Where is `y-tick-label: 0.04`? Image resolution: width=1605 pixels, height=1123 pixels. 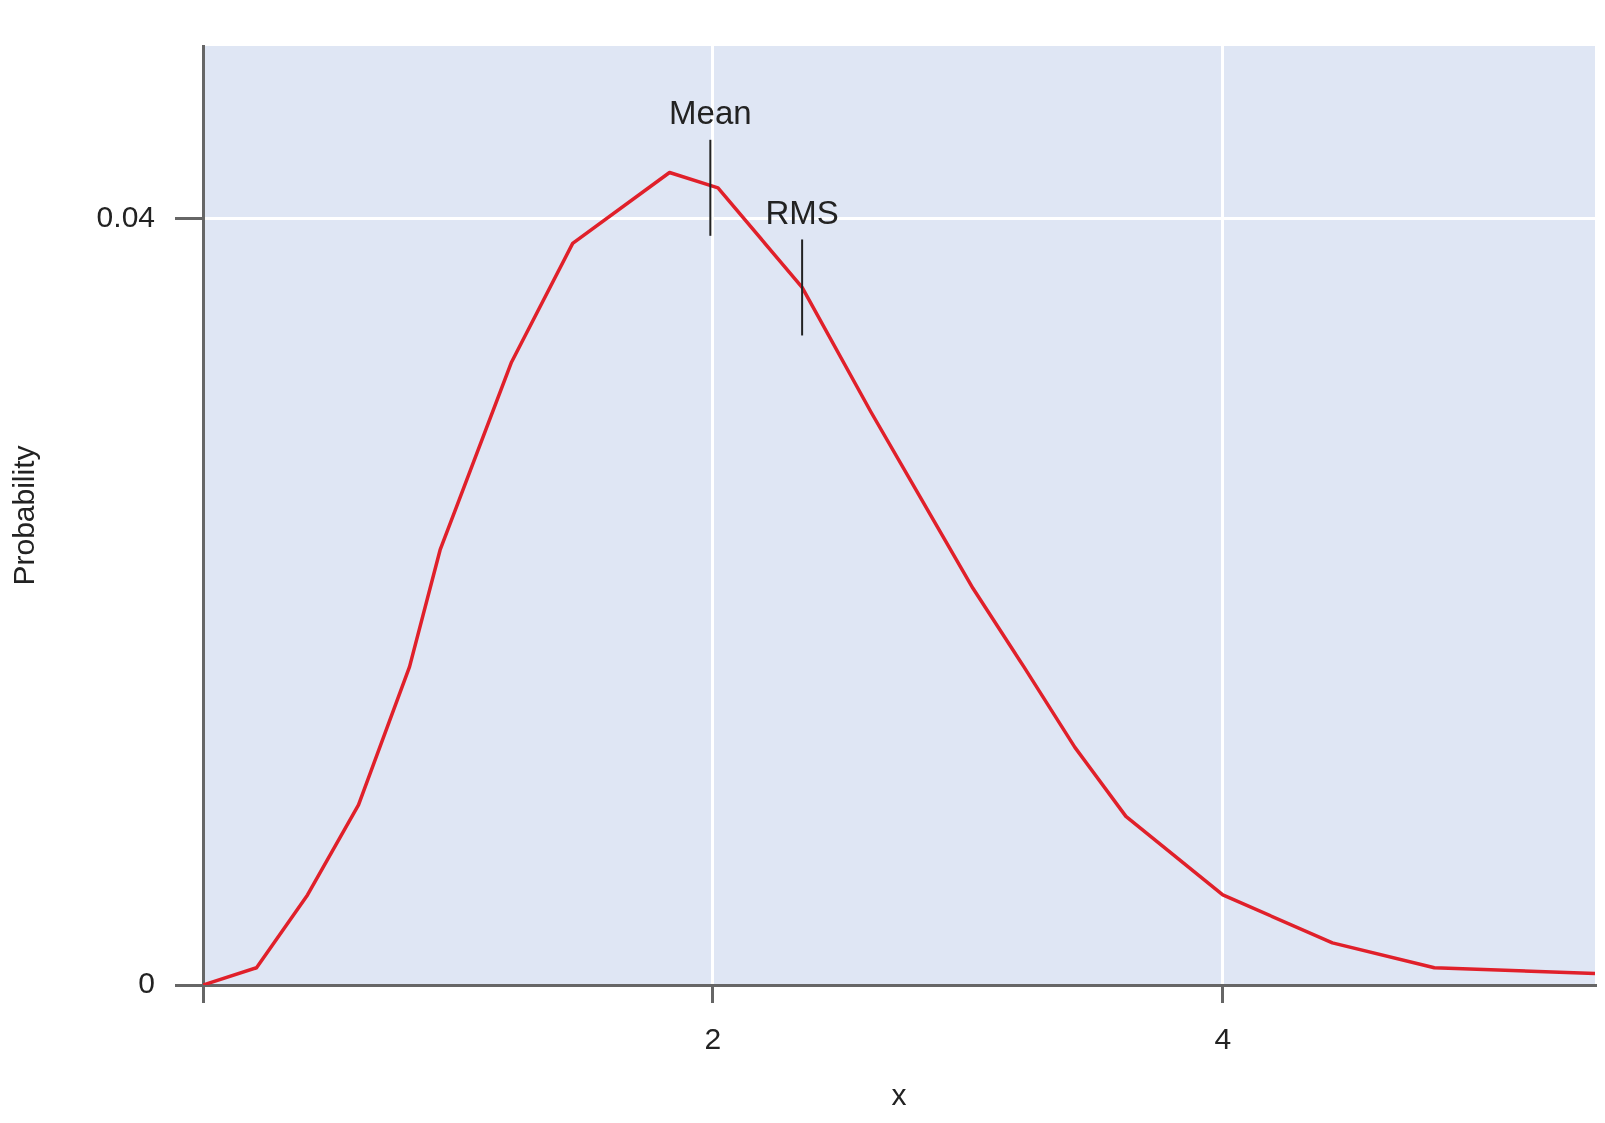 y-tick-label: 0.04 is located at coordinates (125, 216).